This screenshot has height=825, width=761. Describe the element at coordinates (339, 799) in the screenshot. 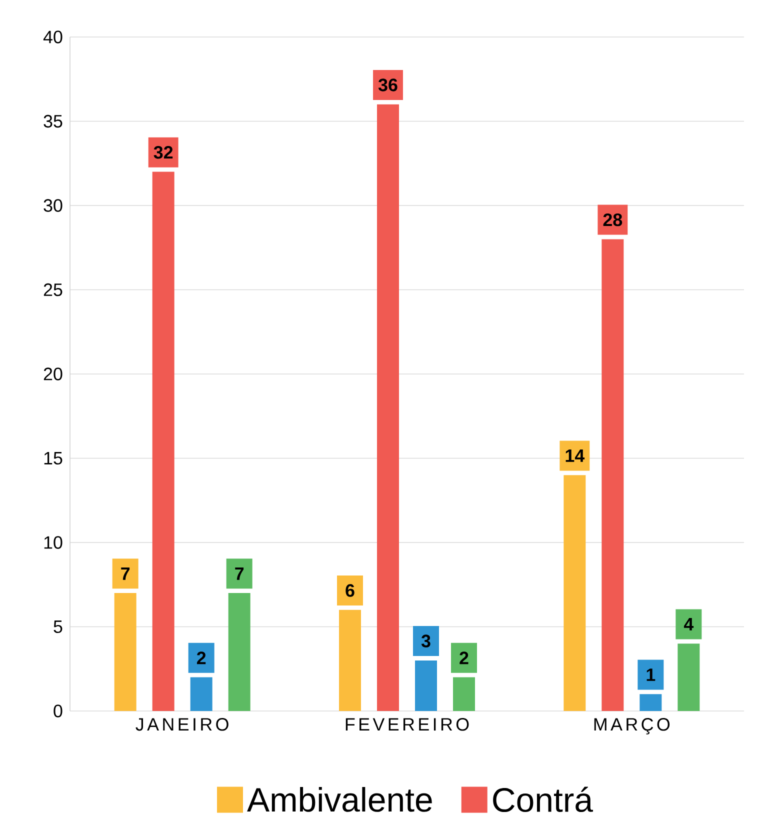

I see `legend-label: Ambivalente` at that location.